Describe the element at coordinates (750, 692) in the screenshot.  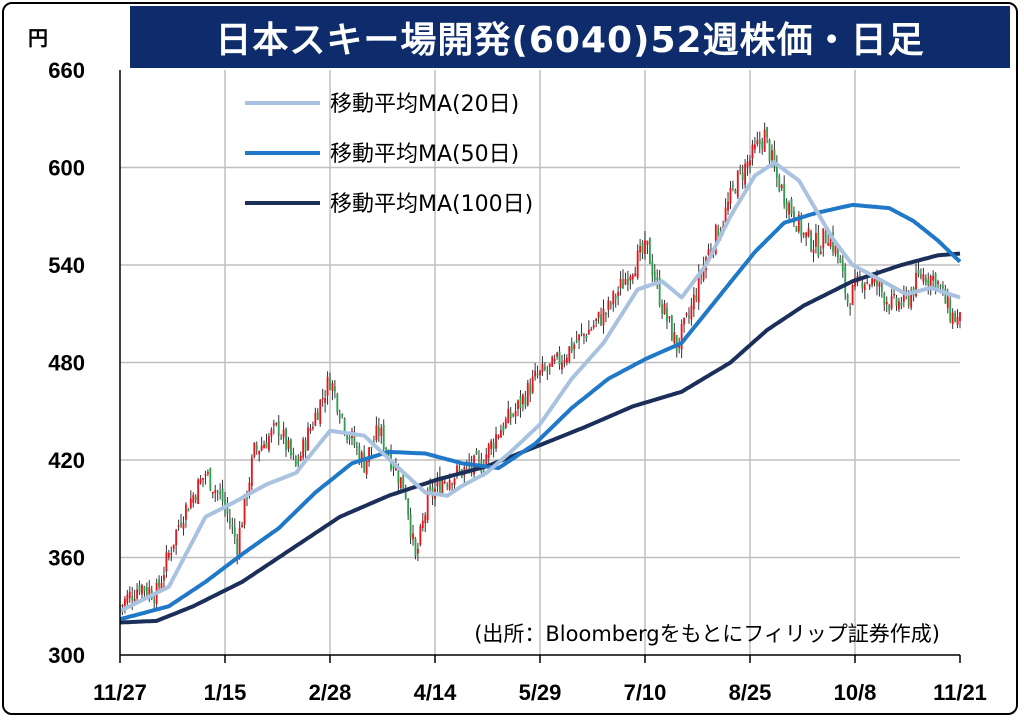
I see `x-tick-label: 8/25` at that location.